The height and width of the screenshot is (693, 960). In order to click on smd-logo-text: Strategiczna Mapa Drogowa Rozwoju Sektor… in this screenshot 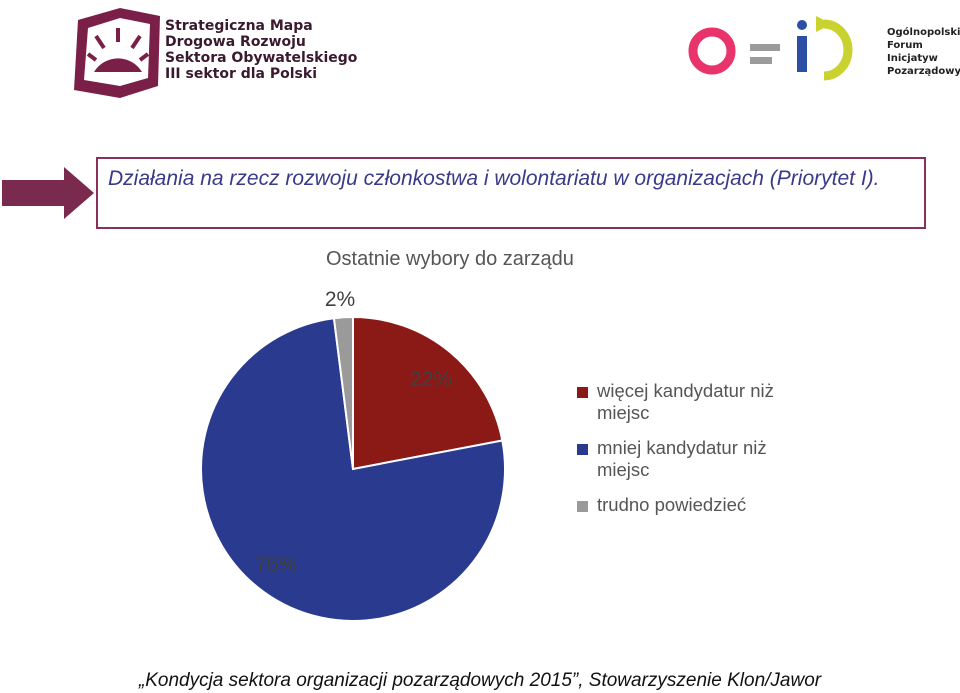, I will do `click(261, 50)`.